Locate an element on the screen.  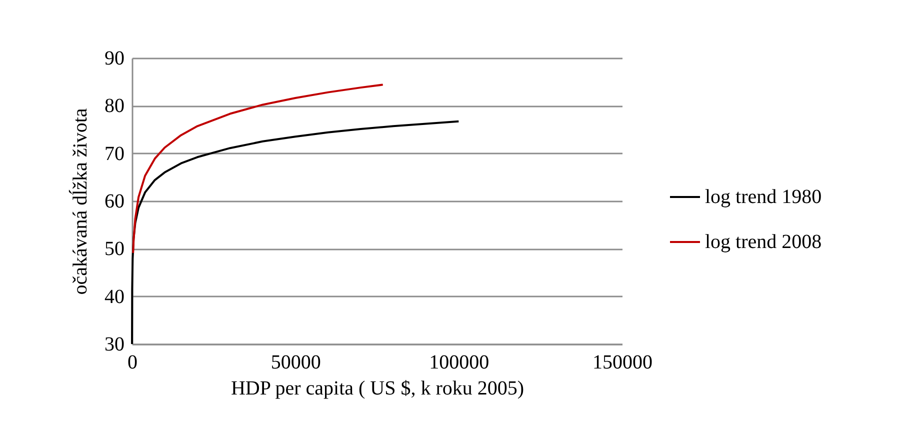
x-tick-label: 0 is located at coordinates (133, 363).